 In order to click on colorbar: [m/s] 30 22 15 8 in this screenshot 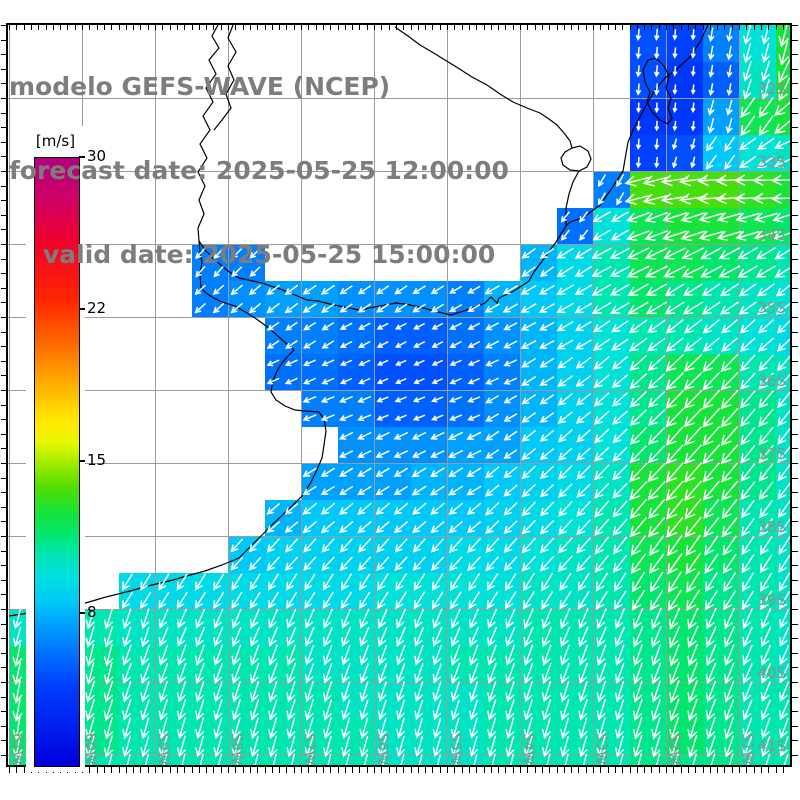, I will do `click(66, 449)`.